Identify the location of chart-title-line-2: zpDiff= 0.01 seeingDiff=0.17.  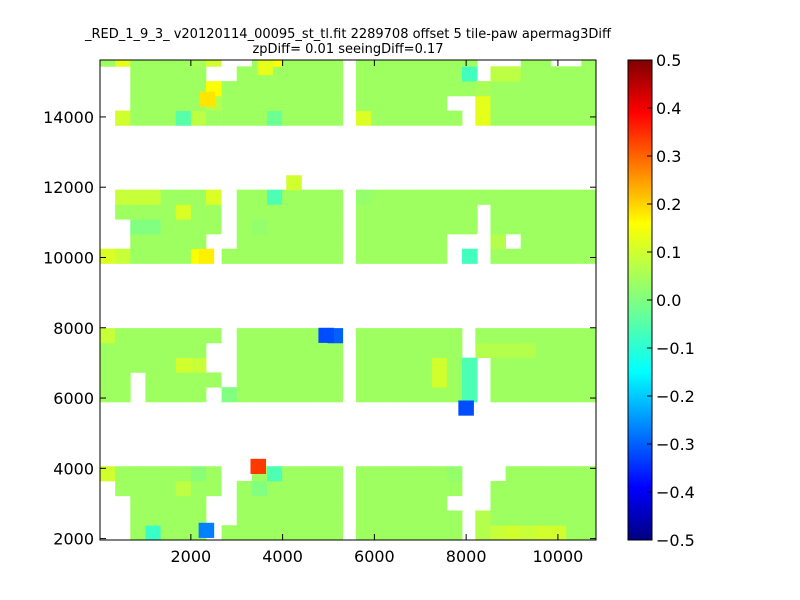
(347, 49).